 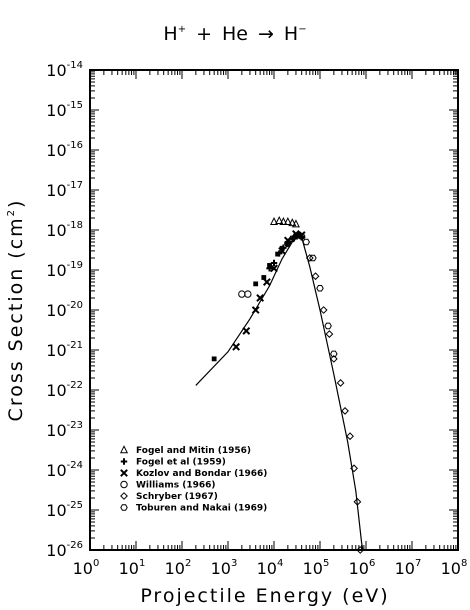 I want to click on legend-item: Schryber (1967), so click(x=169, y=497).